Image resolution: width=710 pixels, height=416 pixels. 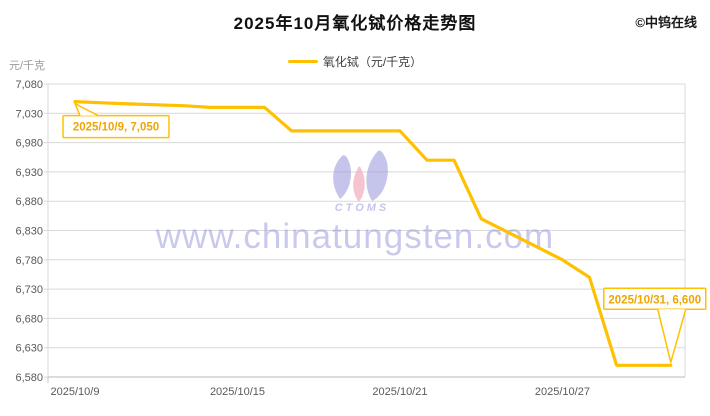 I want to click on data-label-text: 2025/10/9, 7,050, so click(x=116, y=128).